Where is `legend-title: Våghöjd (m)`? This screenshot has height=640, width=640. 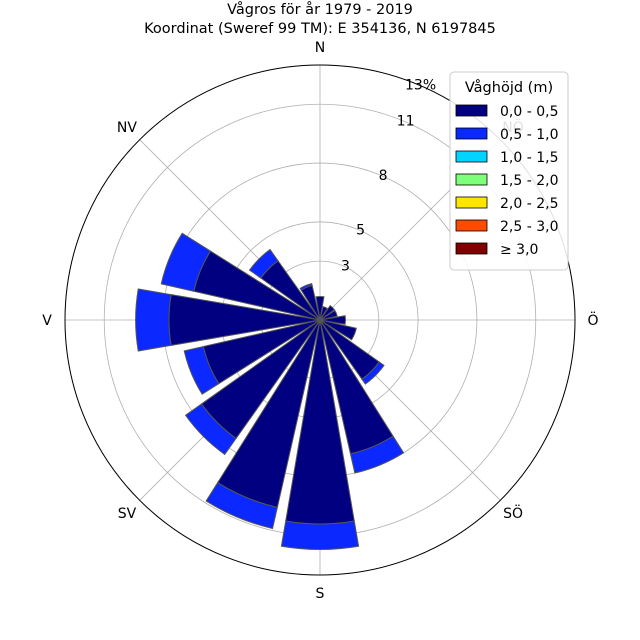
legend-title: Våghöjd (m) is located at coordinates (509, 87).